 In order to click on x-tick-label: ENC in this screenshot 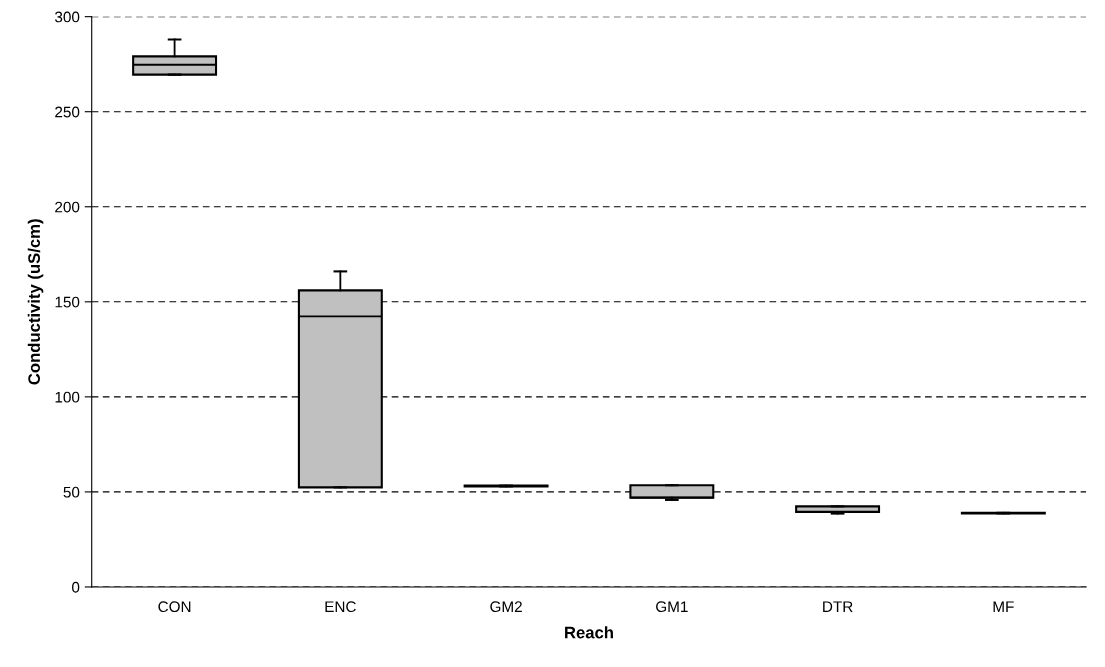, I will do `click(340, 607)`.